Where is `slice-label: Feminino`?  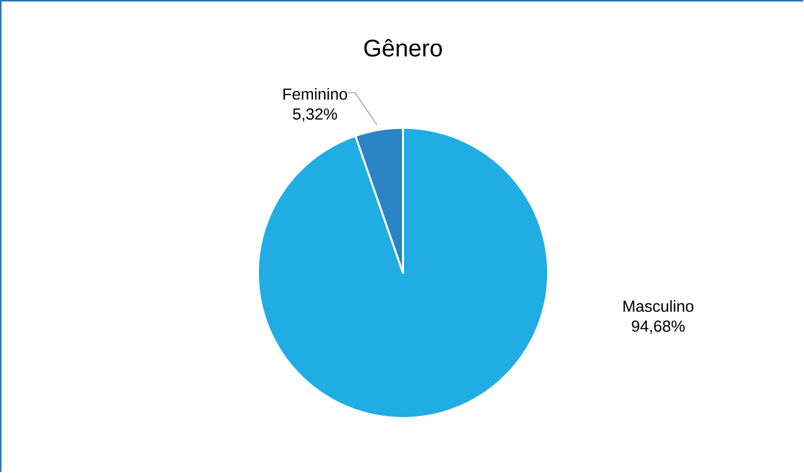
slice-label: Feminino is located at coordinates (315, 94).